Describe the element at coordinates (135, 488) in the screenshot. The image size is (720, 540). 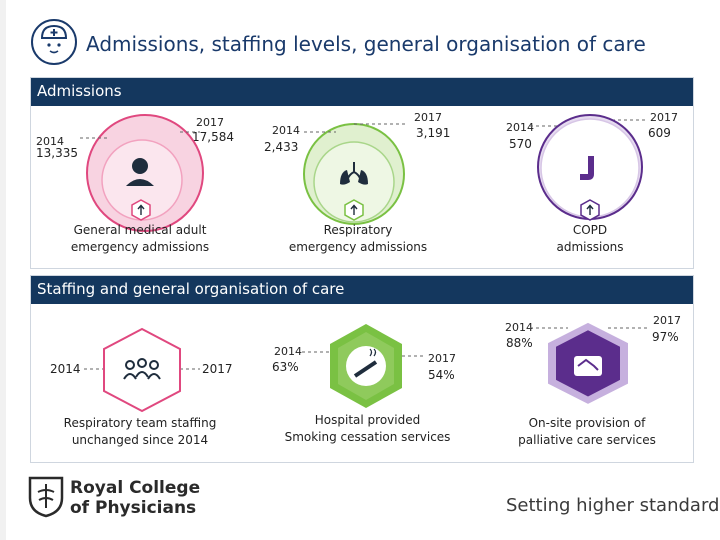
I see `logo-line1: Royal College` at that location.